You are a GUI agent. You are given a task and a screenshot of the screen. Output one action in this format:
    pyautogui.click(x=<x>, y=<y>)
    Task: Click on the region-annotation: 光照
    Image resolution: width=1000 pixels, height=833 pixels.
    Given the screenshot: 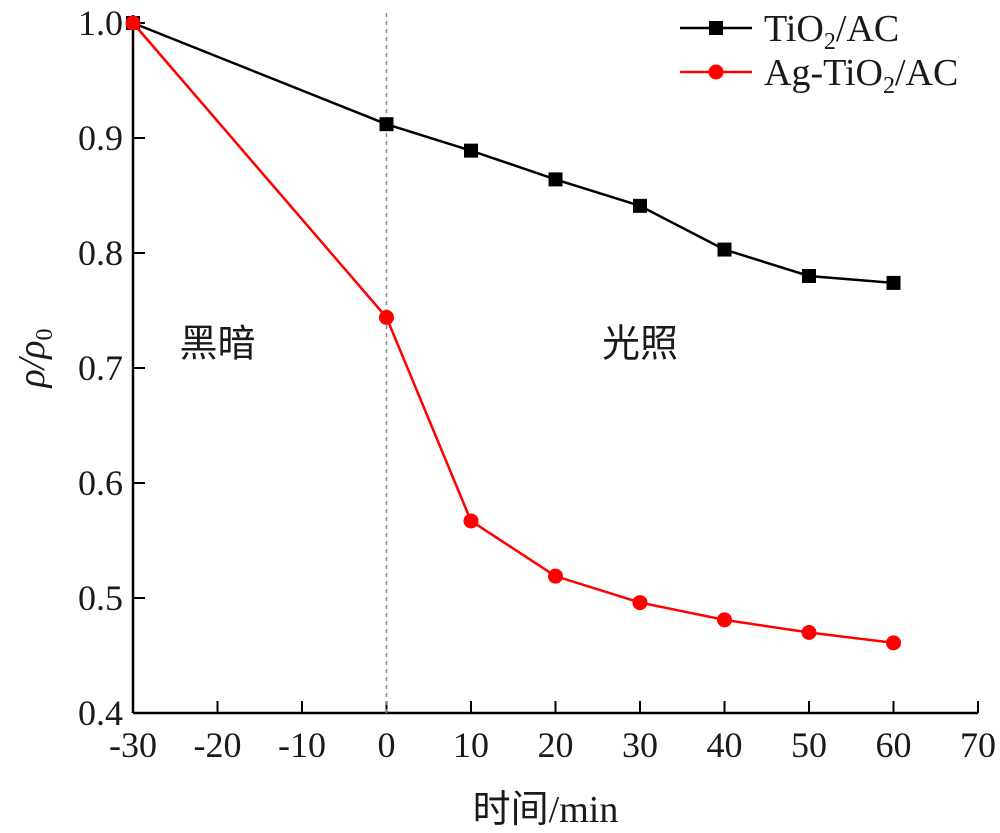 What is the action you would take?
    pyautogui.click(x=640, y=344)
    